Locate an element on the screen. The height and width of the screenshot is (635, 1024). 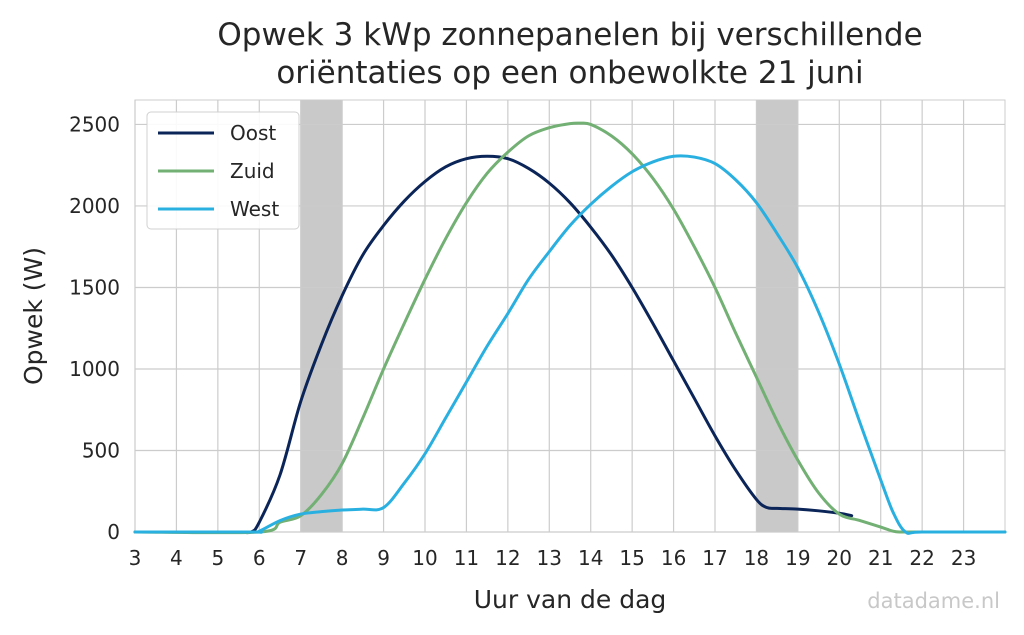
x-tick-labels: 3 4 5 6 7 8 9 10 11 12 13 14 15 16 17 18 19 20 21 22 23 is located at coordinates (553, 558).